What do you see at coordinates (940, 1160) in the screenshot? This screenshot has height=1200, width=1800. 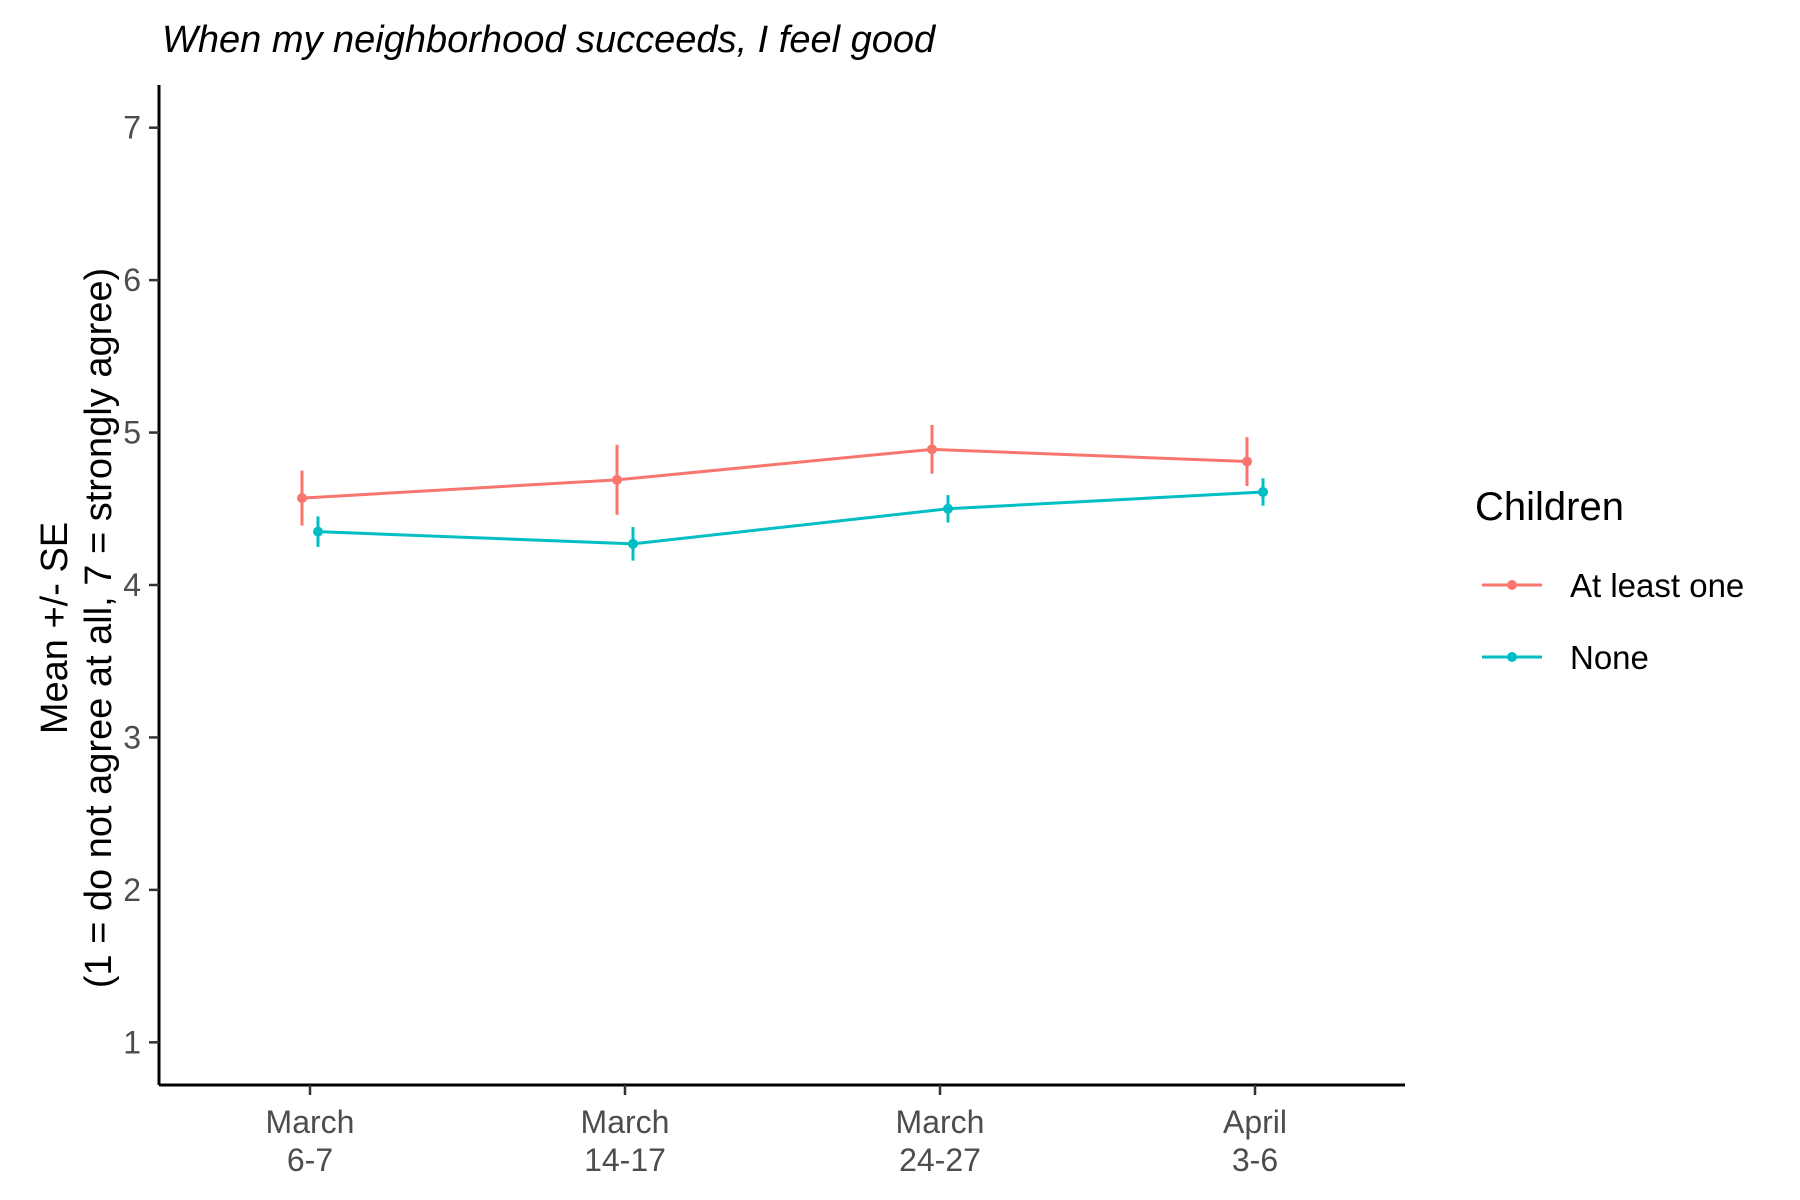 I see `x-tick-label: 24-27` at bounding box center [940, 1160].